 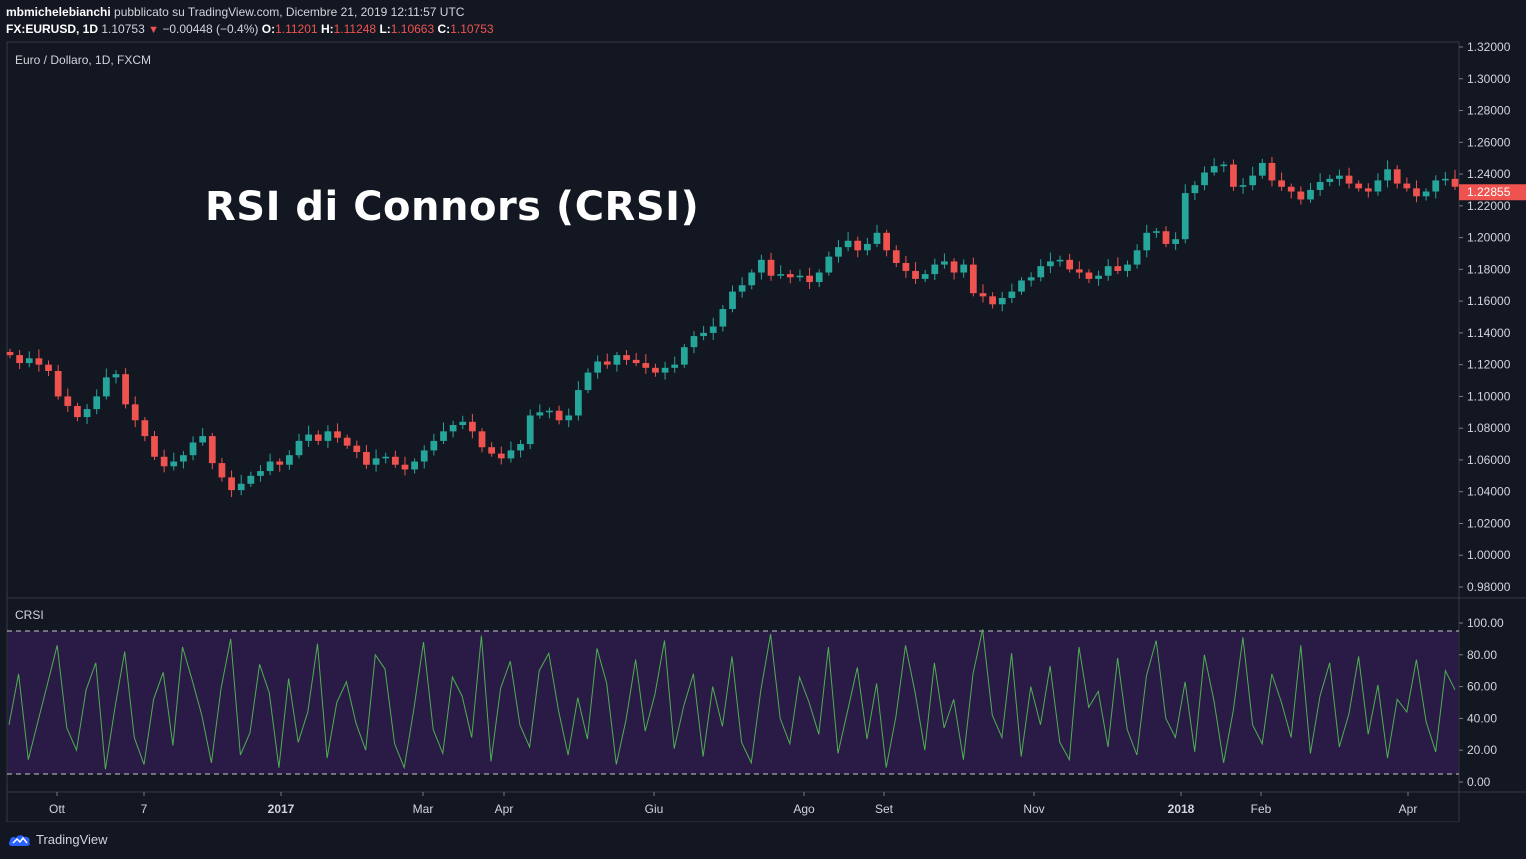 What do you see at coordinates (327, 29) in the screenshot?
I see `high-label: H:` at bounding box center [327, 29].